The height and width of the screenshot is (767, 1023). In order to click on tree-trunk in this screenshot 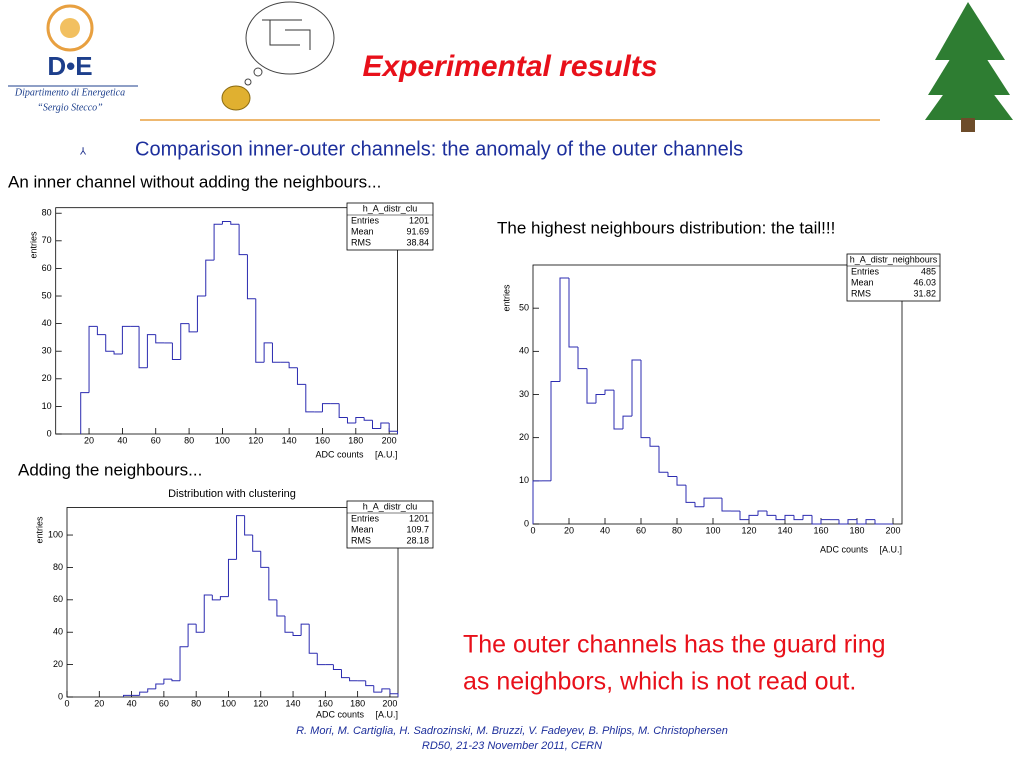, I will do `click(968, 125)`.